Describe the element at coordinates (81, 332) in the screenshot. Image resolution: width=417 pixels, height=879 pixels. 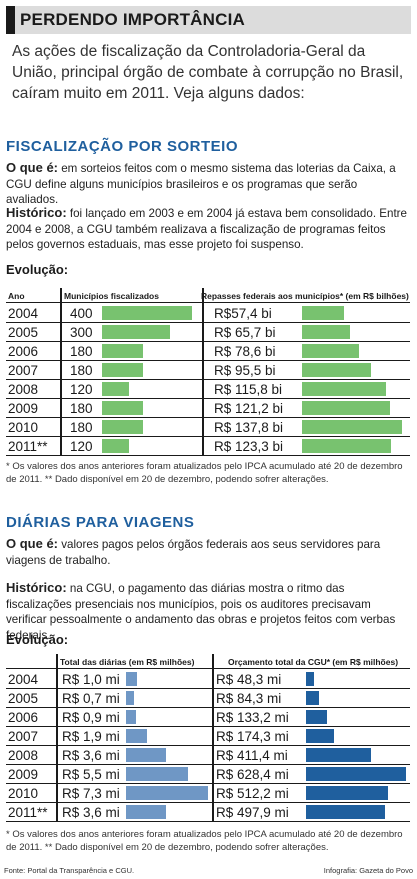
I see `series1-value-label: 300` at that location.